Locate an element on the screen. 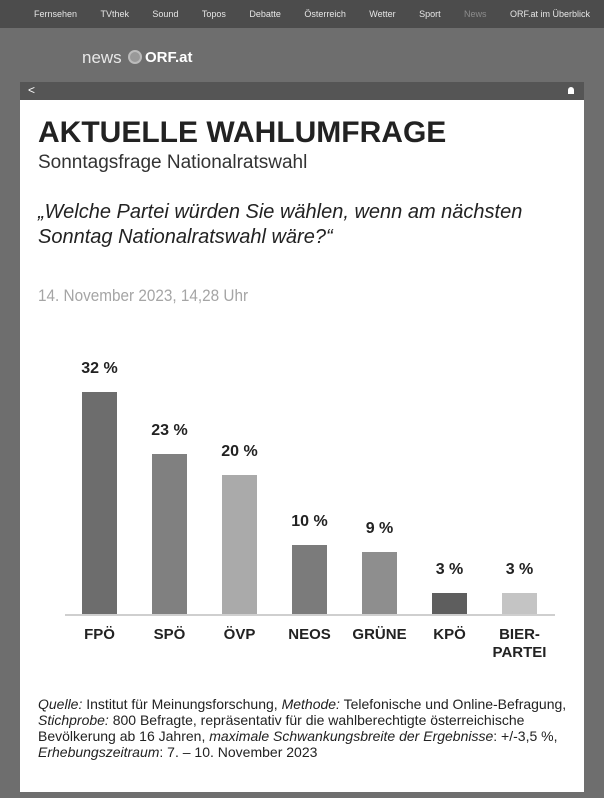  category-label: ÖVP is located at coordinates (239, 634).